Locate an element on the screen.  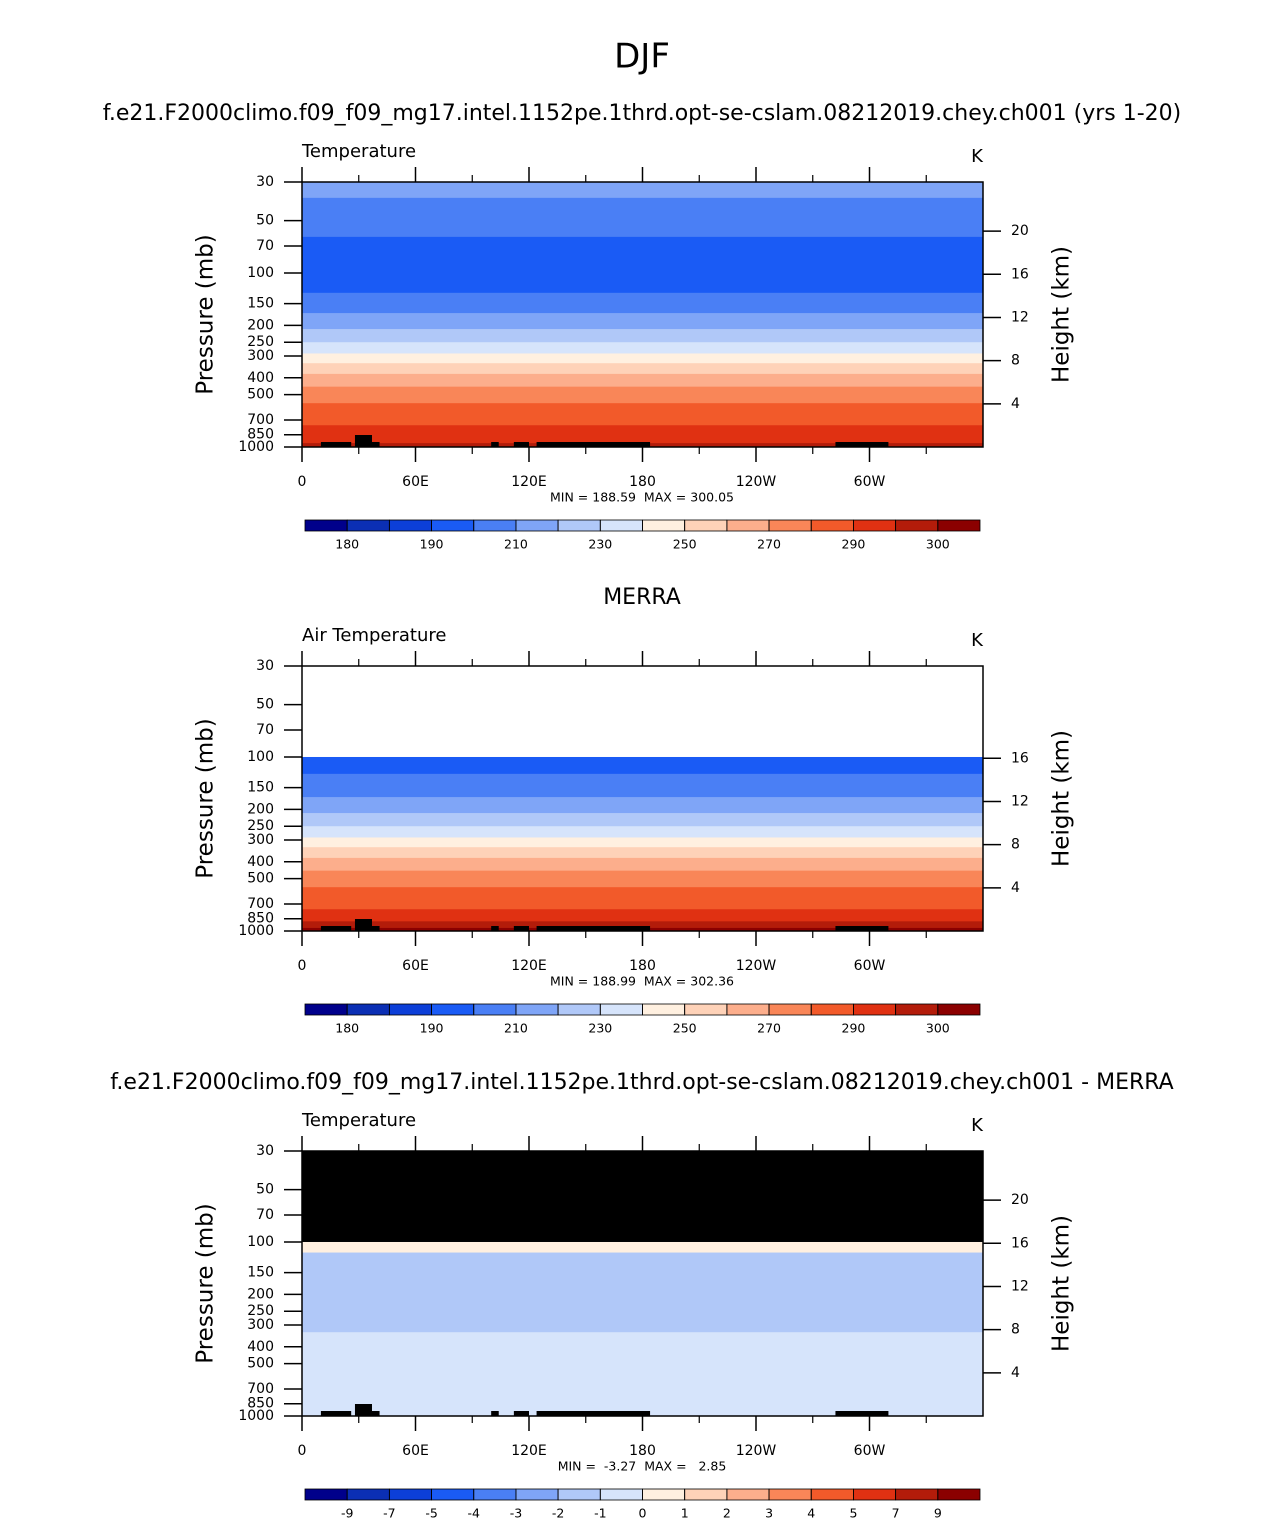
colorbar-label: 230 is located at coordinates (600, 544).